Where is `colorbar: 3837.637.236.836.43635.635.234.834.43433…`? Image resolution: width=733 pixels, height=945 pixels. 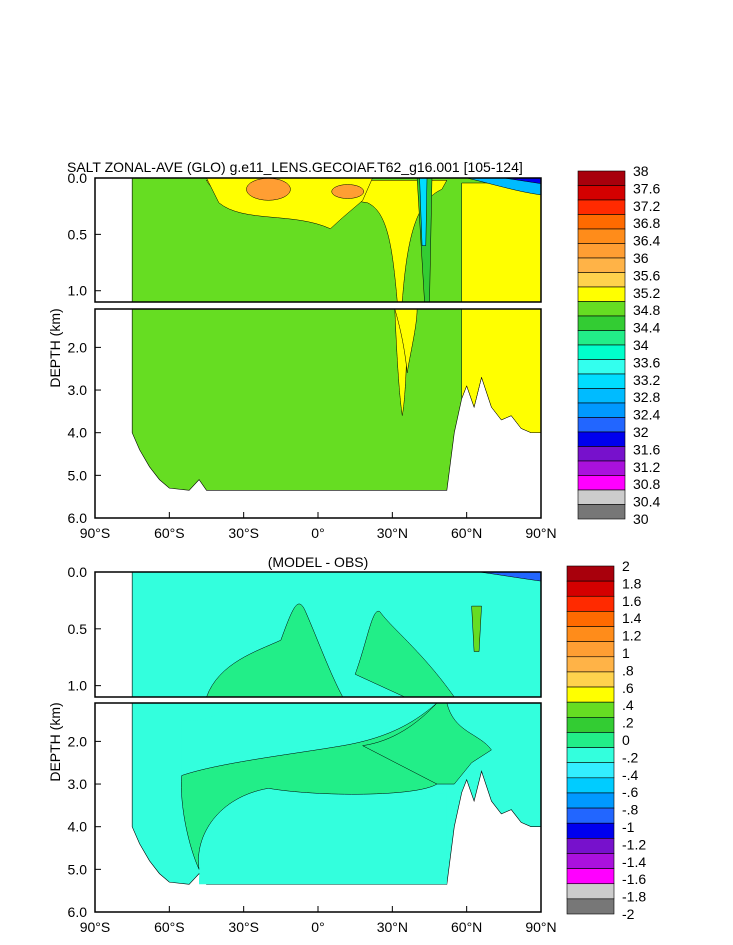 colorbar: 3837.637.236.836.43635.635.234.834.43433… is located at coordinates (618, 345).